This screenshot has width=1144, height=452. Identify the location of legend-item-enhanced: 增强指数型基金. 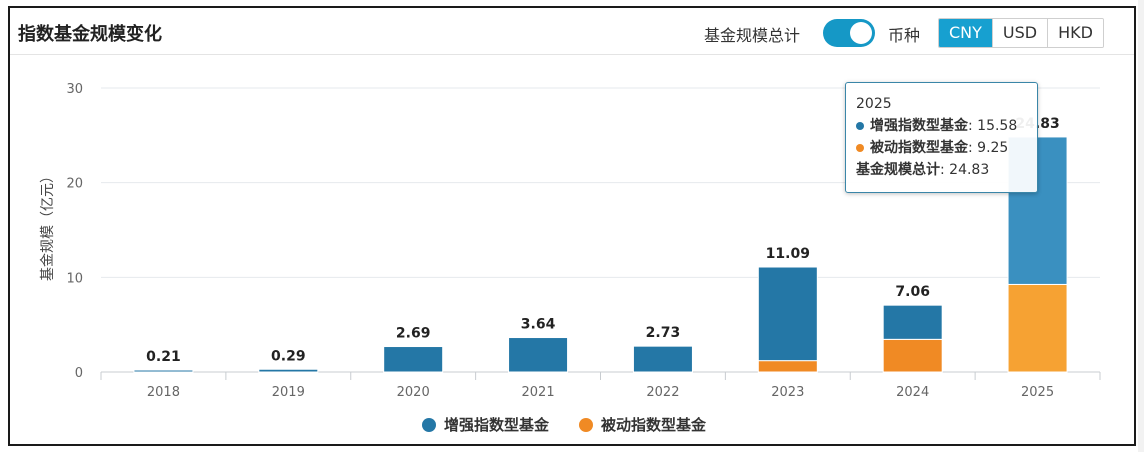
(485, 424).